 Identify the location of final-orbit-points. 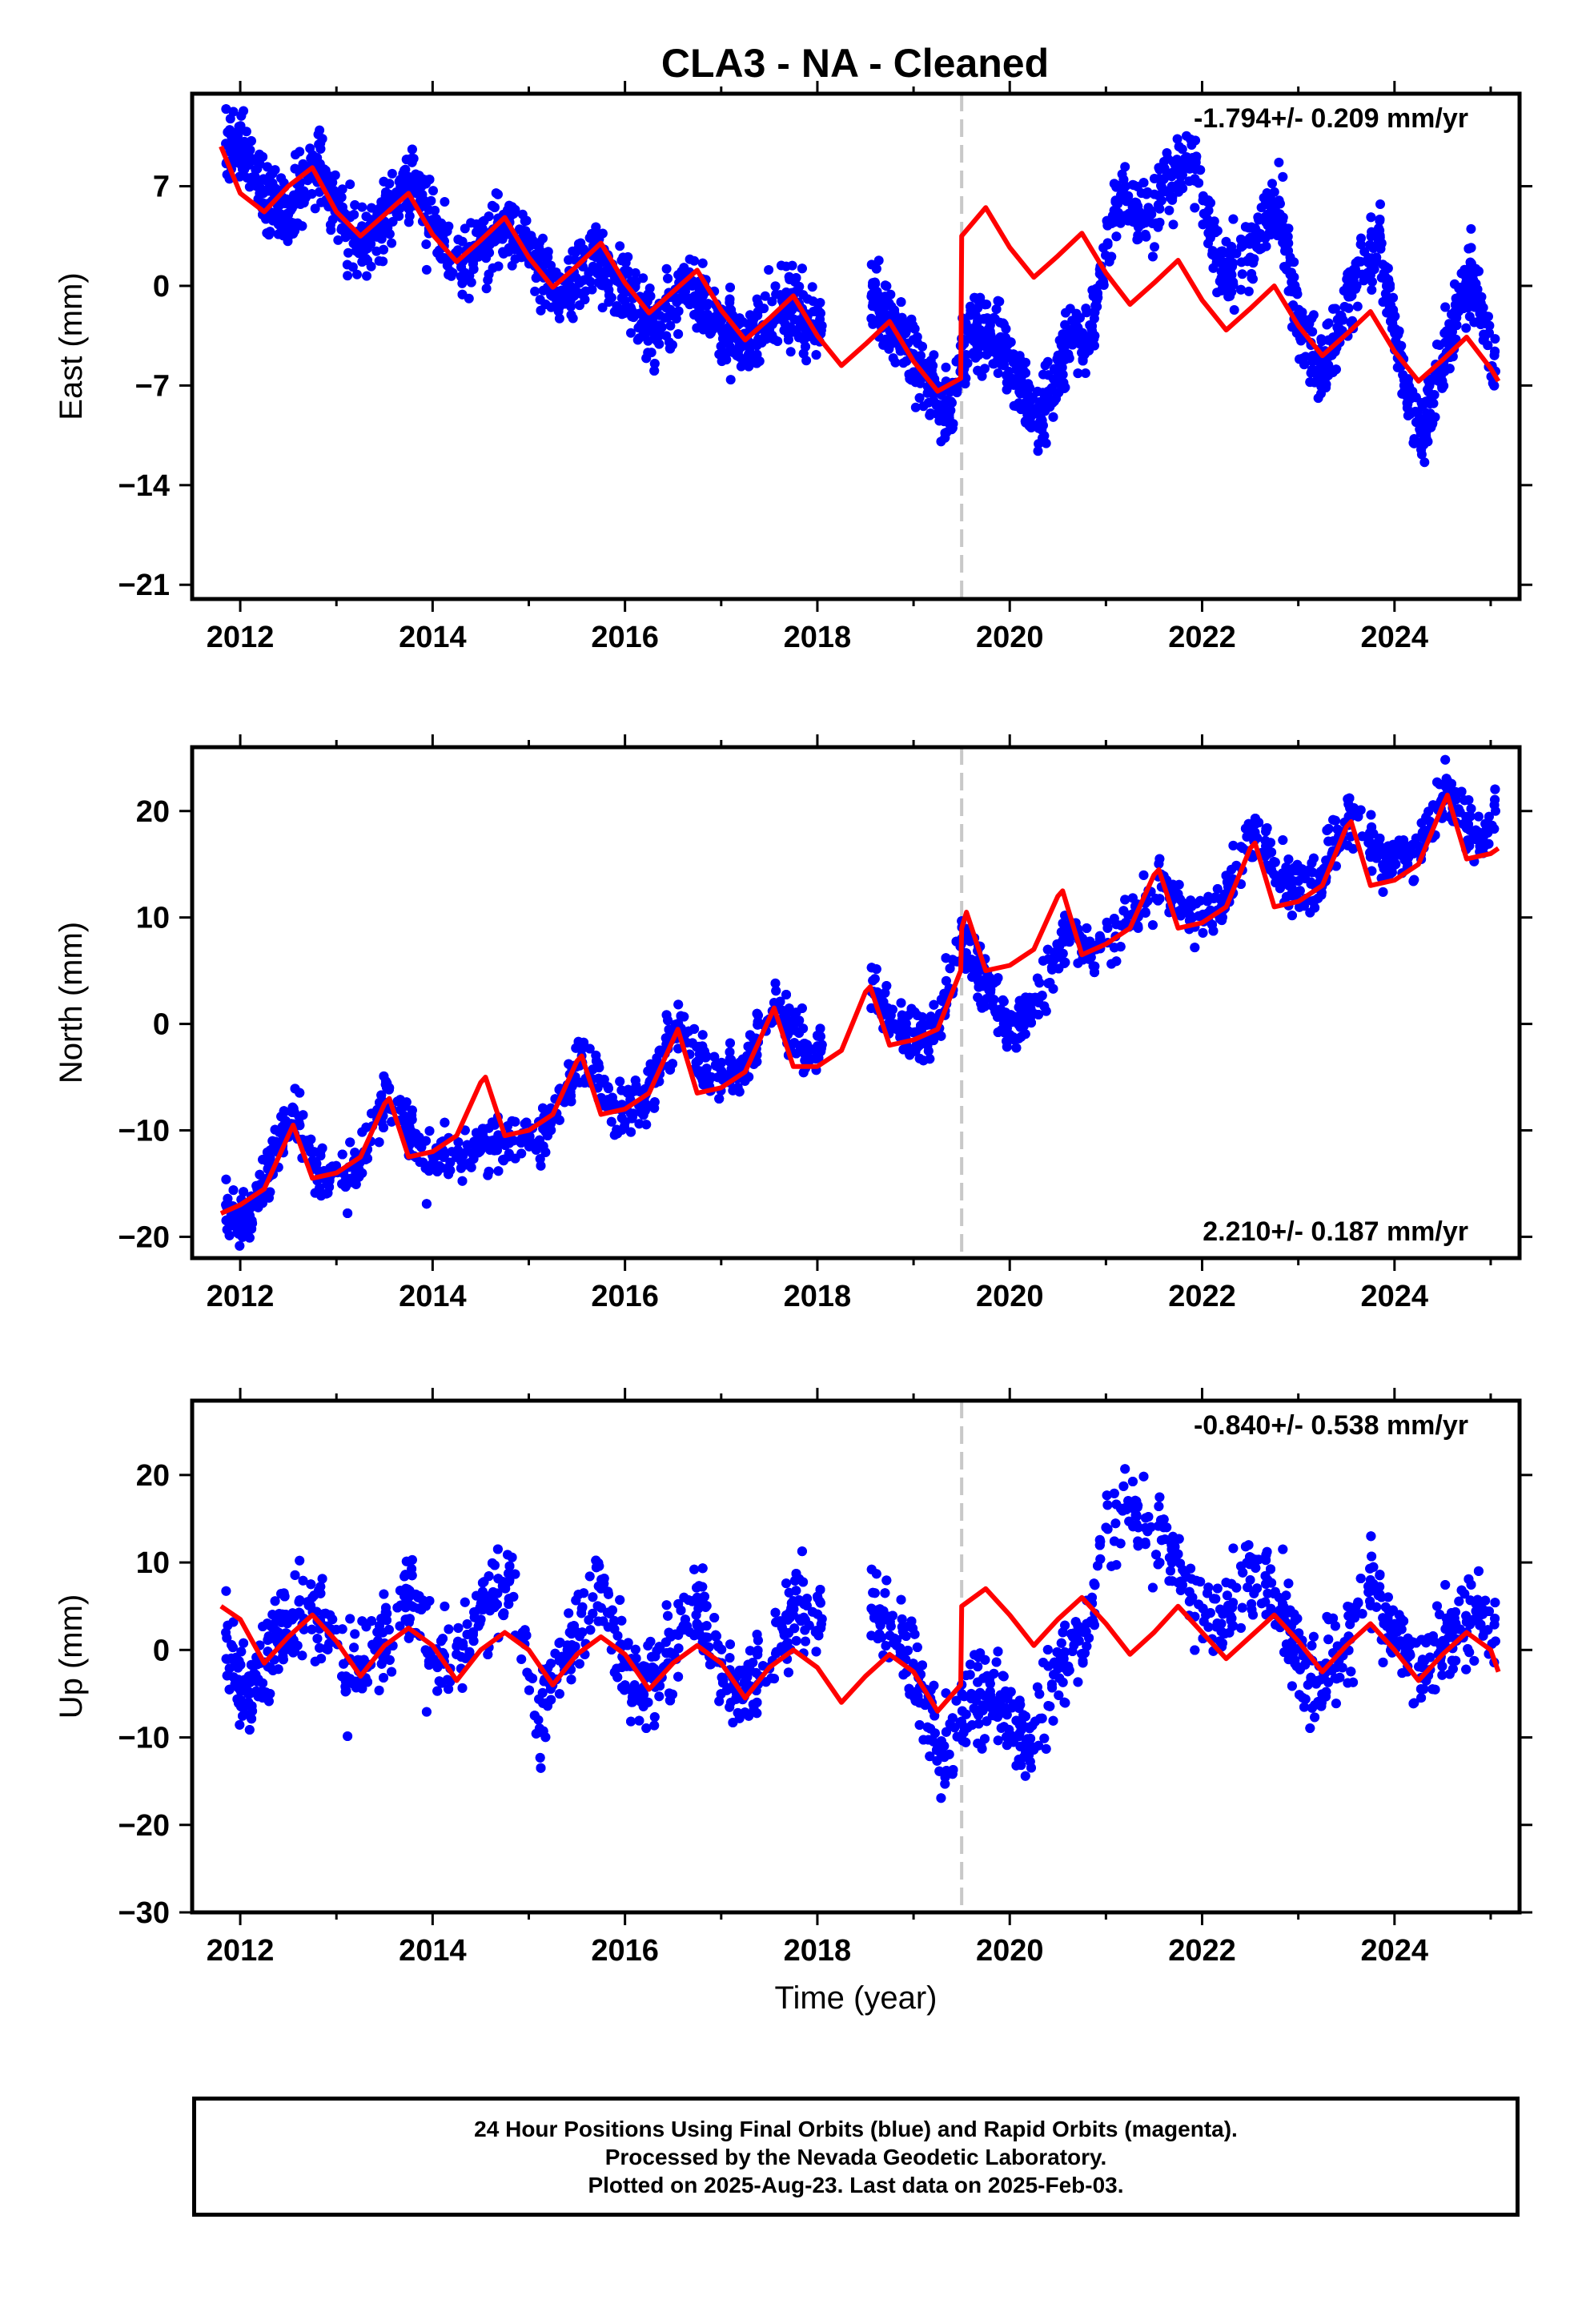
(860, 286).